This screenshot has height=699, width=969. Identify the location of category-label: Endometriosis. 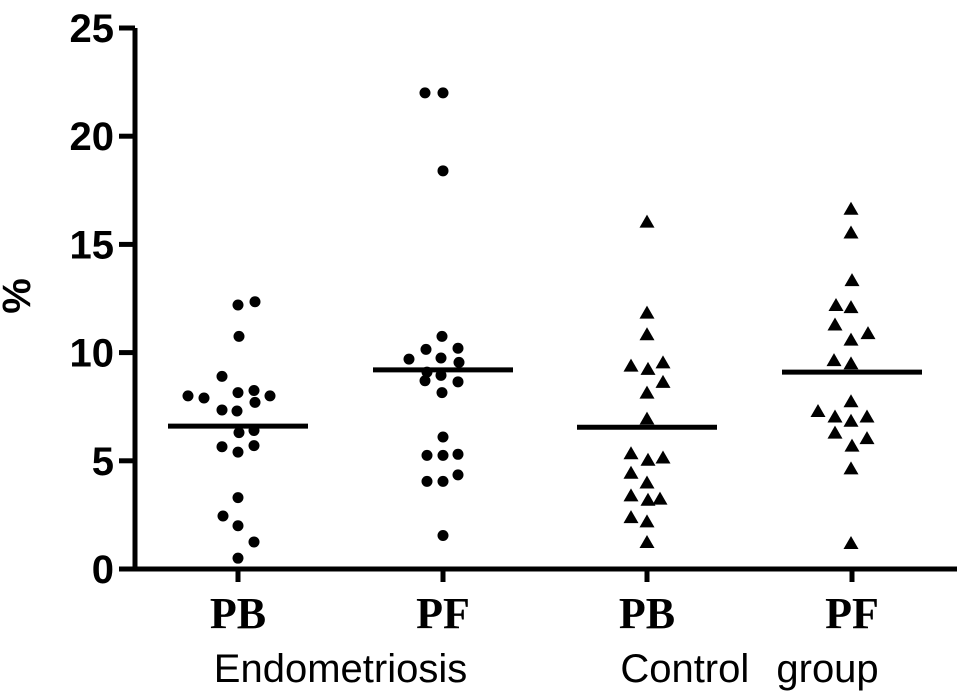
(340, 669).